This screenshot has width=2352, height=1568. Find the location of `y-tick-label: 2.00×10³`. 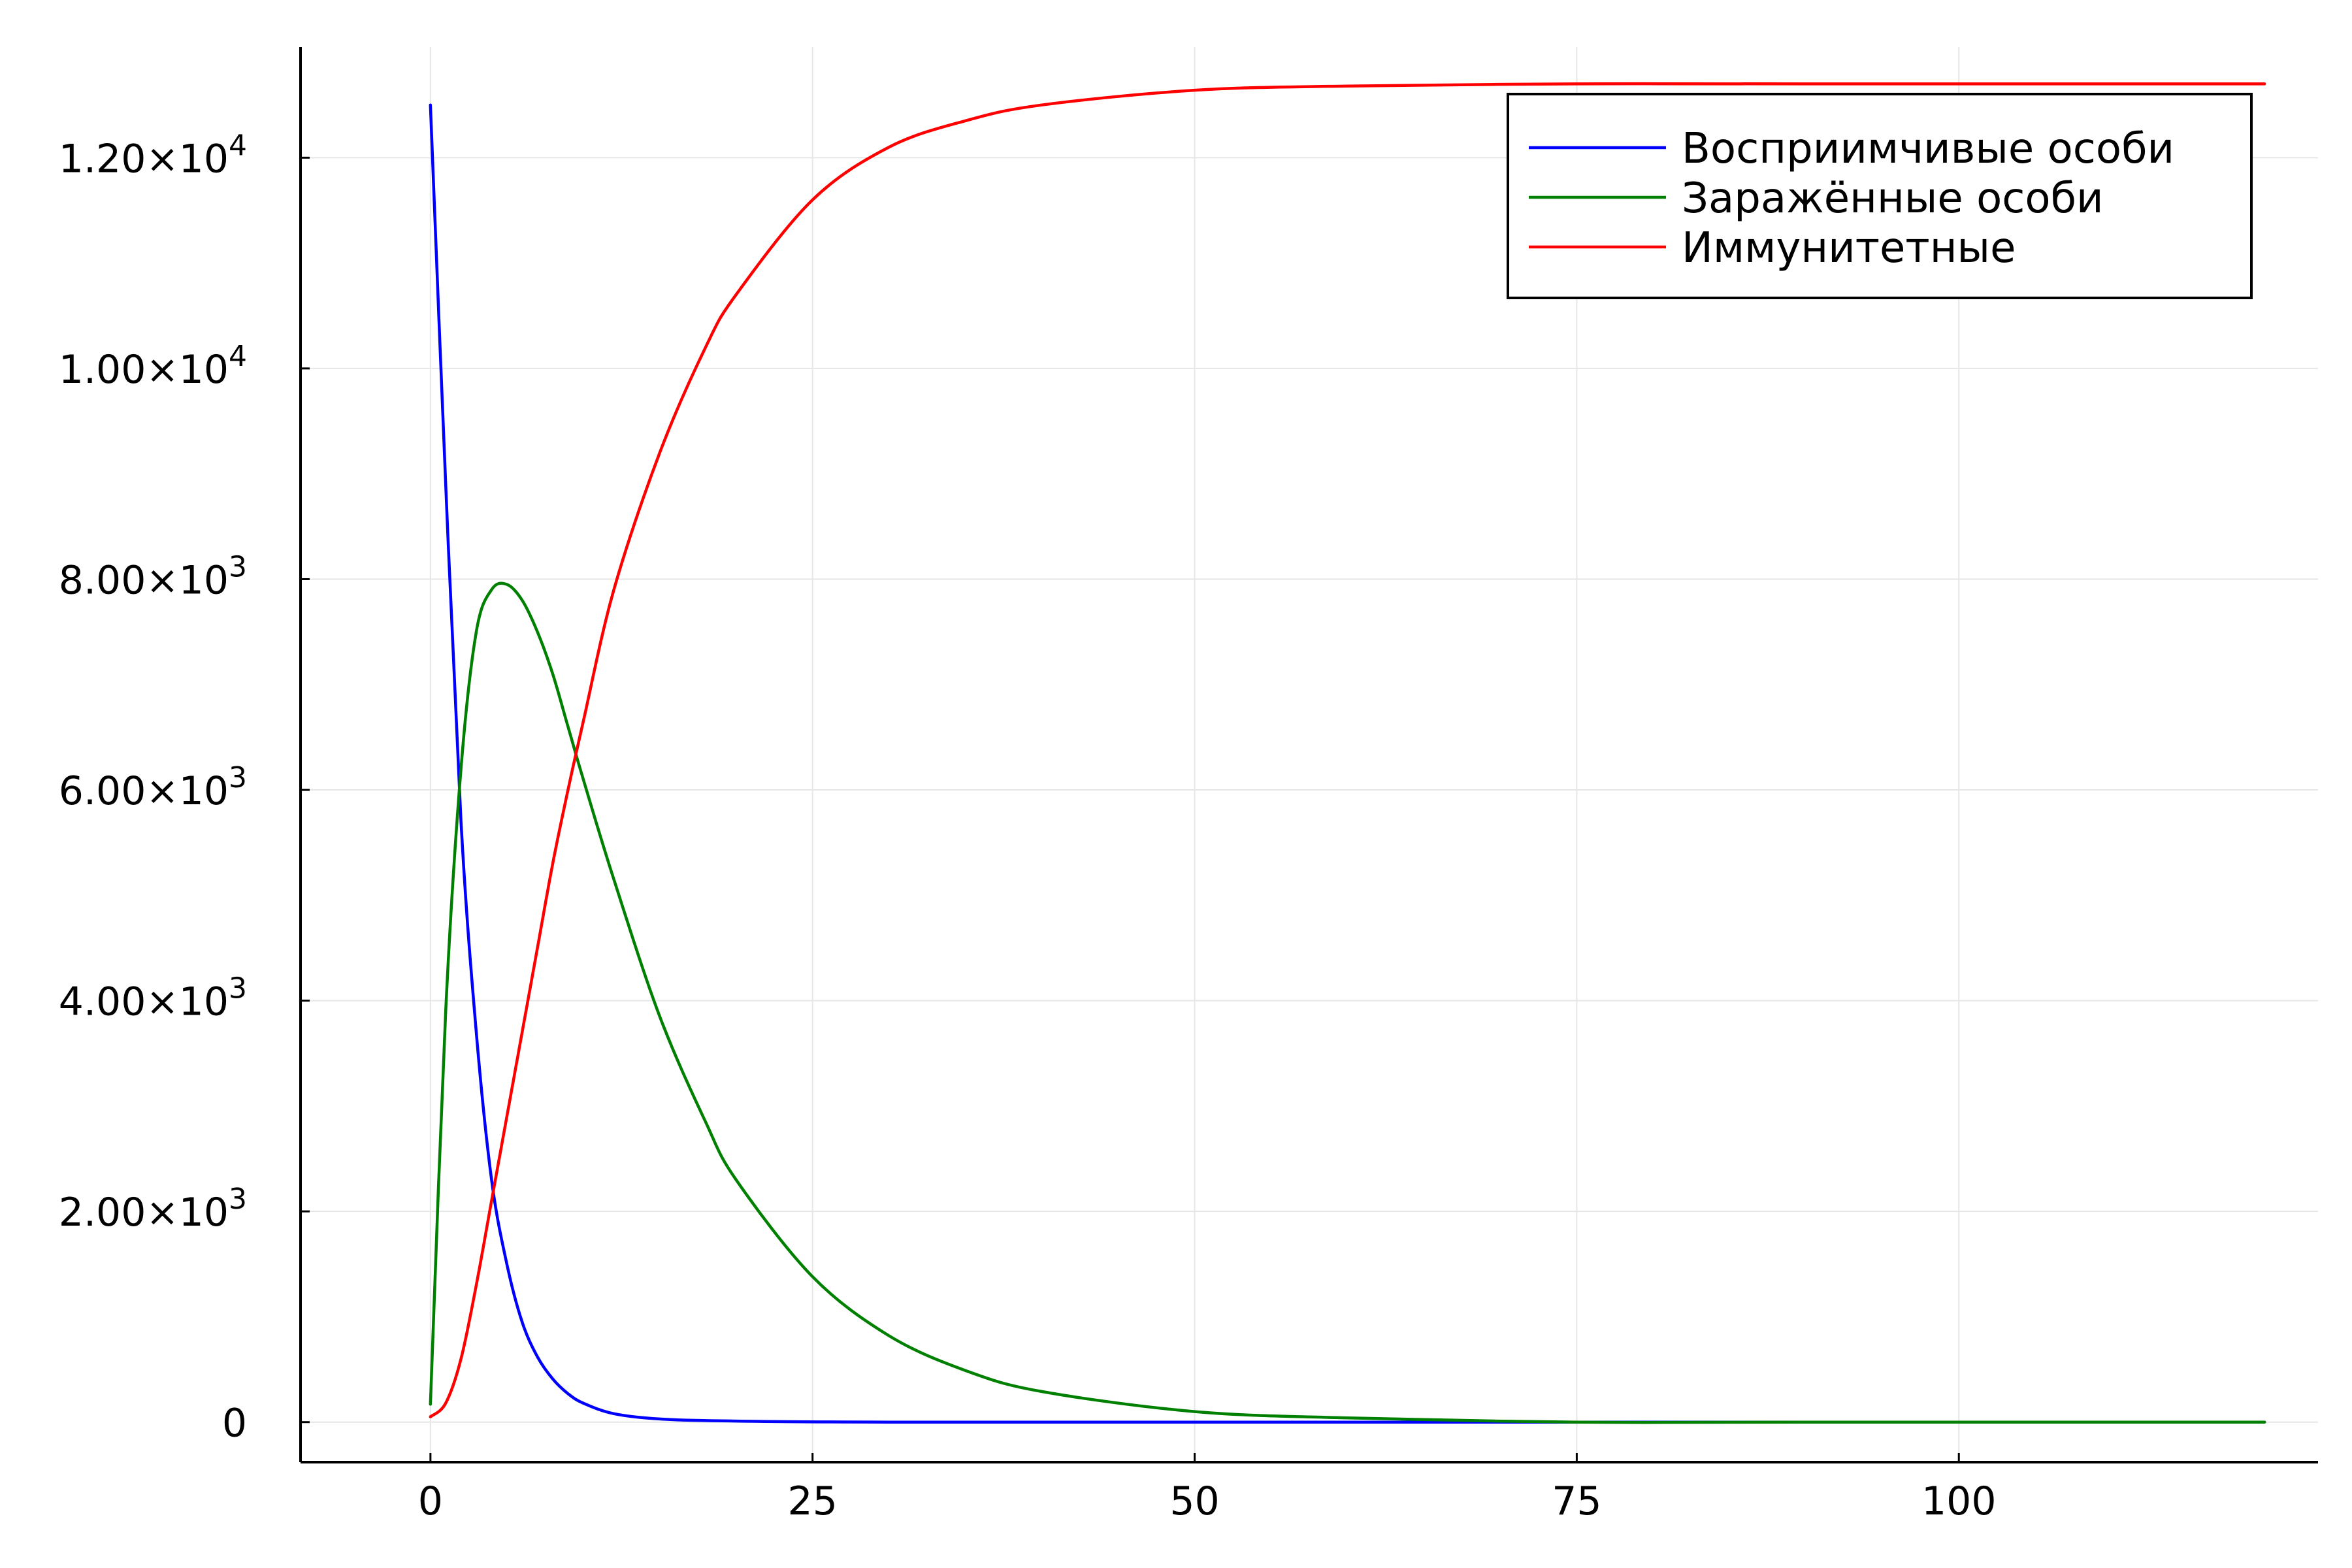

y-tick-label: 2.00×10³ is located at coordinates (153, 1209).